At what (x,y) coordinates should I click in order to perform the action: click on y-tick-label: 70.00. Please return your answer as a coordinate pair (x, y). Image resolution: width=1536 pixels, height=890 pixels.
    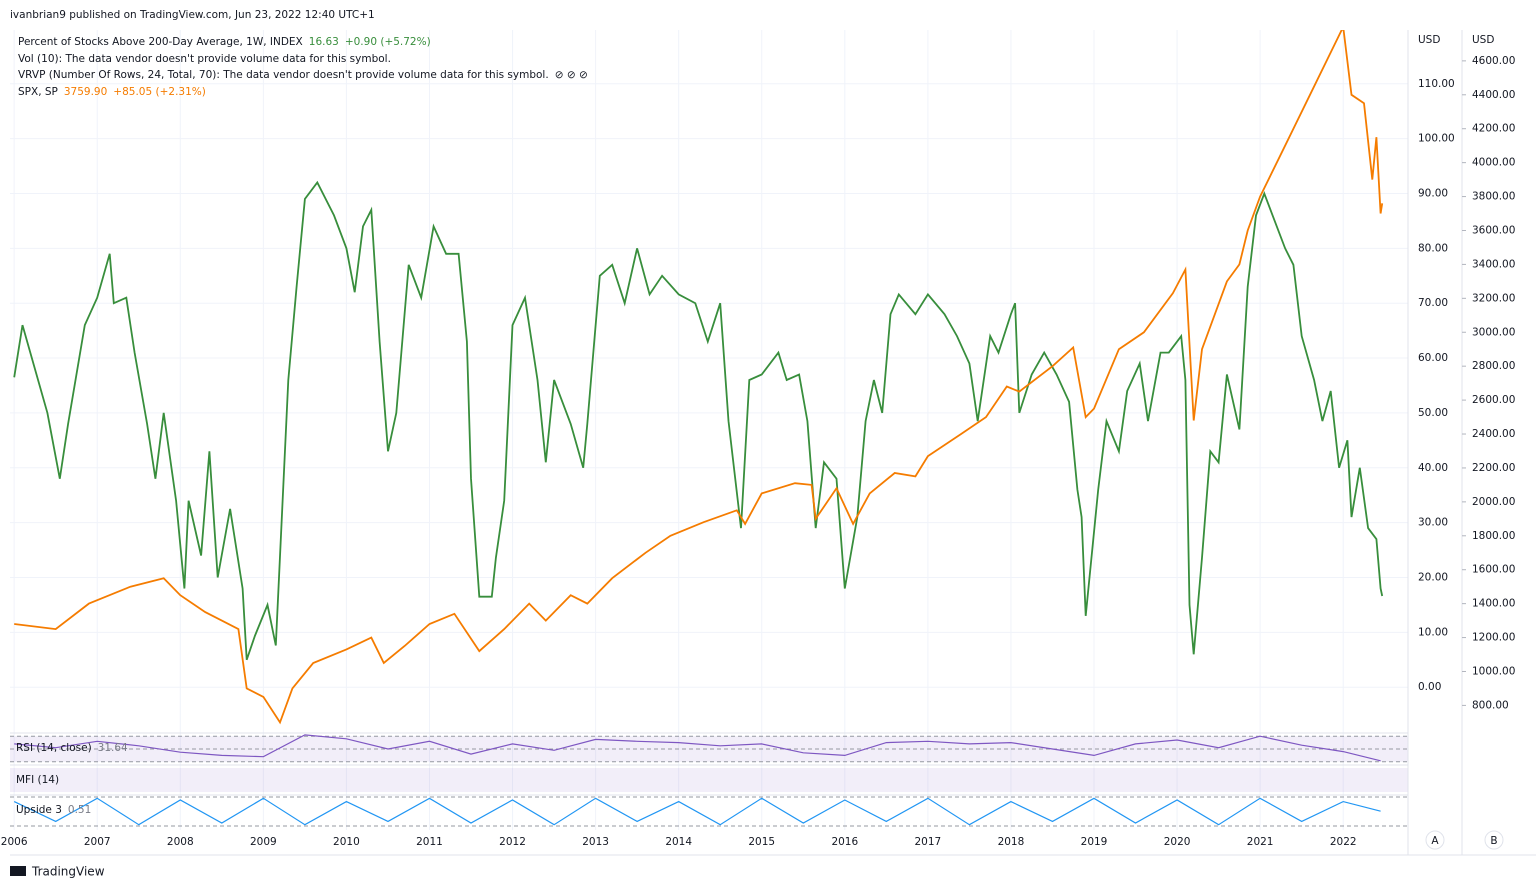
    Looking at the image, I should click on (1433, 303).